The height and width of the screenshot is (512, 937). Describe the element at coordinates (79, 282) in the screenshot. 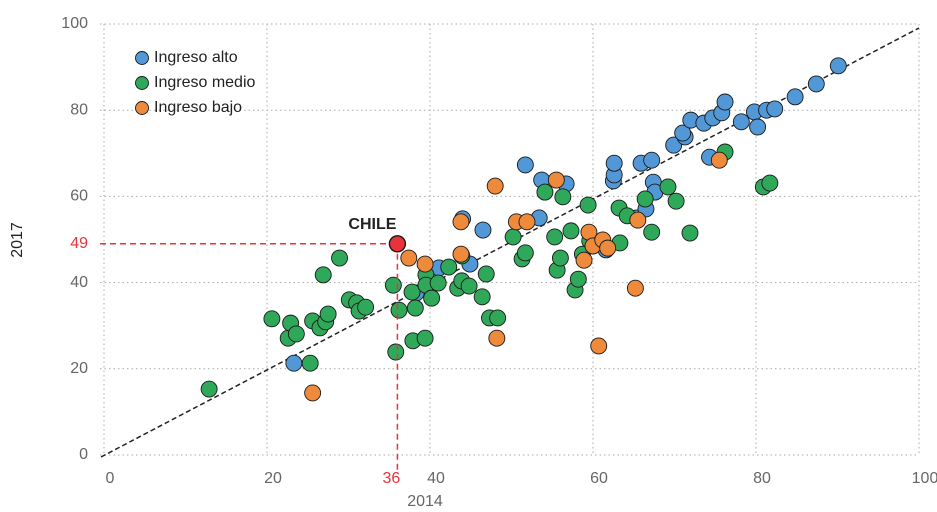

I see `y-tick-label: 40` at that location.